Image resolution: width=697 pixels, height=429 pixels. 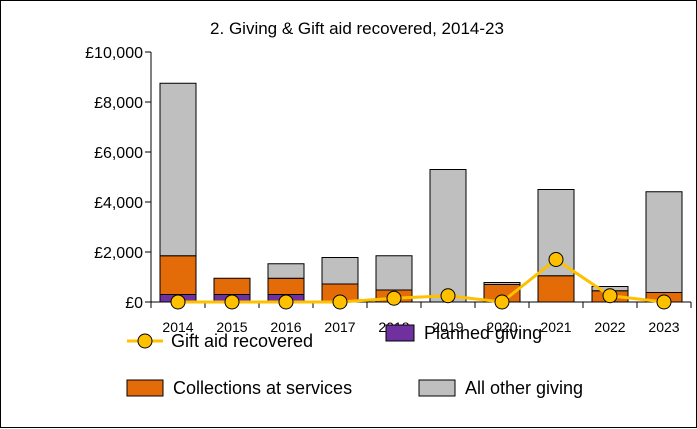 What do you see at coordinates (556, 289) in the screenshot?
I see `bar-collections-at-services-2021` at bounding box center [556, 289].